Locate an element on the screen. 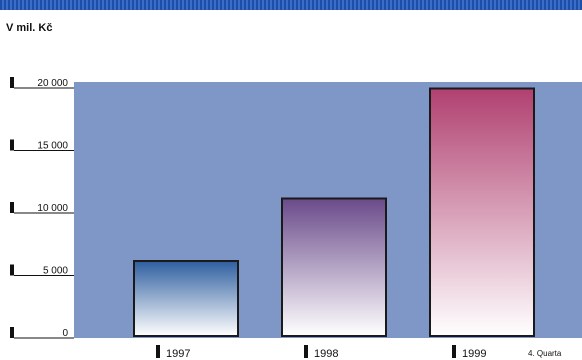 This screenshot has height=360, width=582. bar-1998 is located at coordinates (334, 267).